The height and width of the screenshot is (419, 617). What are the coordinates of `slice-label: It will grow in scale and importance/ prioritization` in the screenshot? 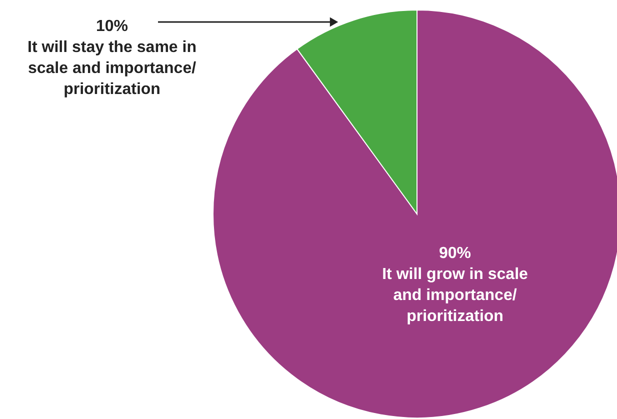 It's located at (455, 295).